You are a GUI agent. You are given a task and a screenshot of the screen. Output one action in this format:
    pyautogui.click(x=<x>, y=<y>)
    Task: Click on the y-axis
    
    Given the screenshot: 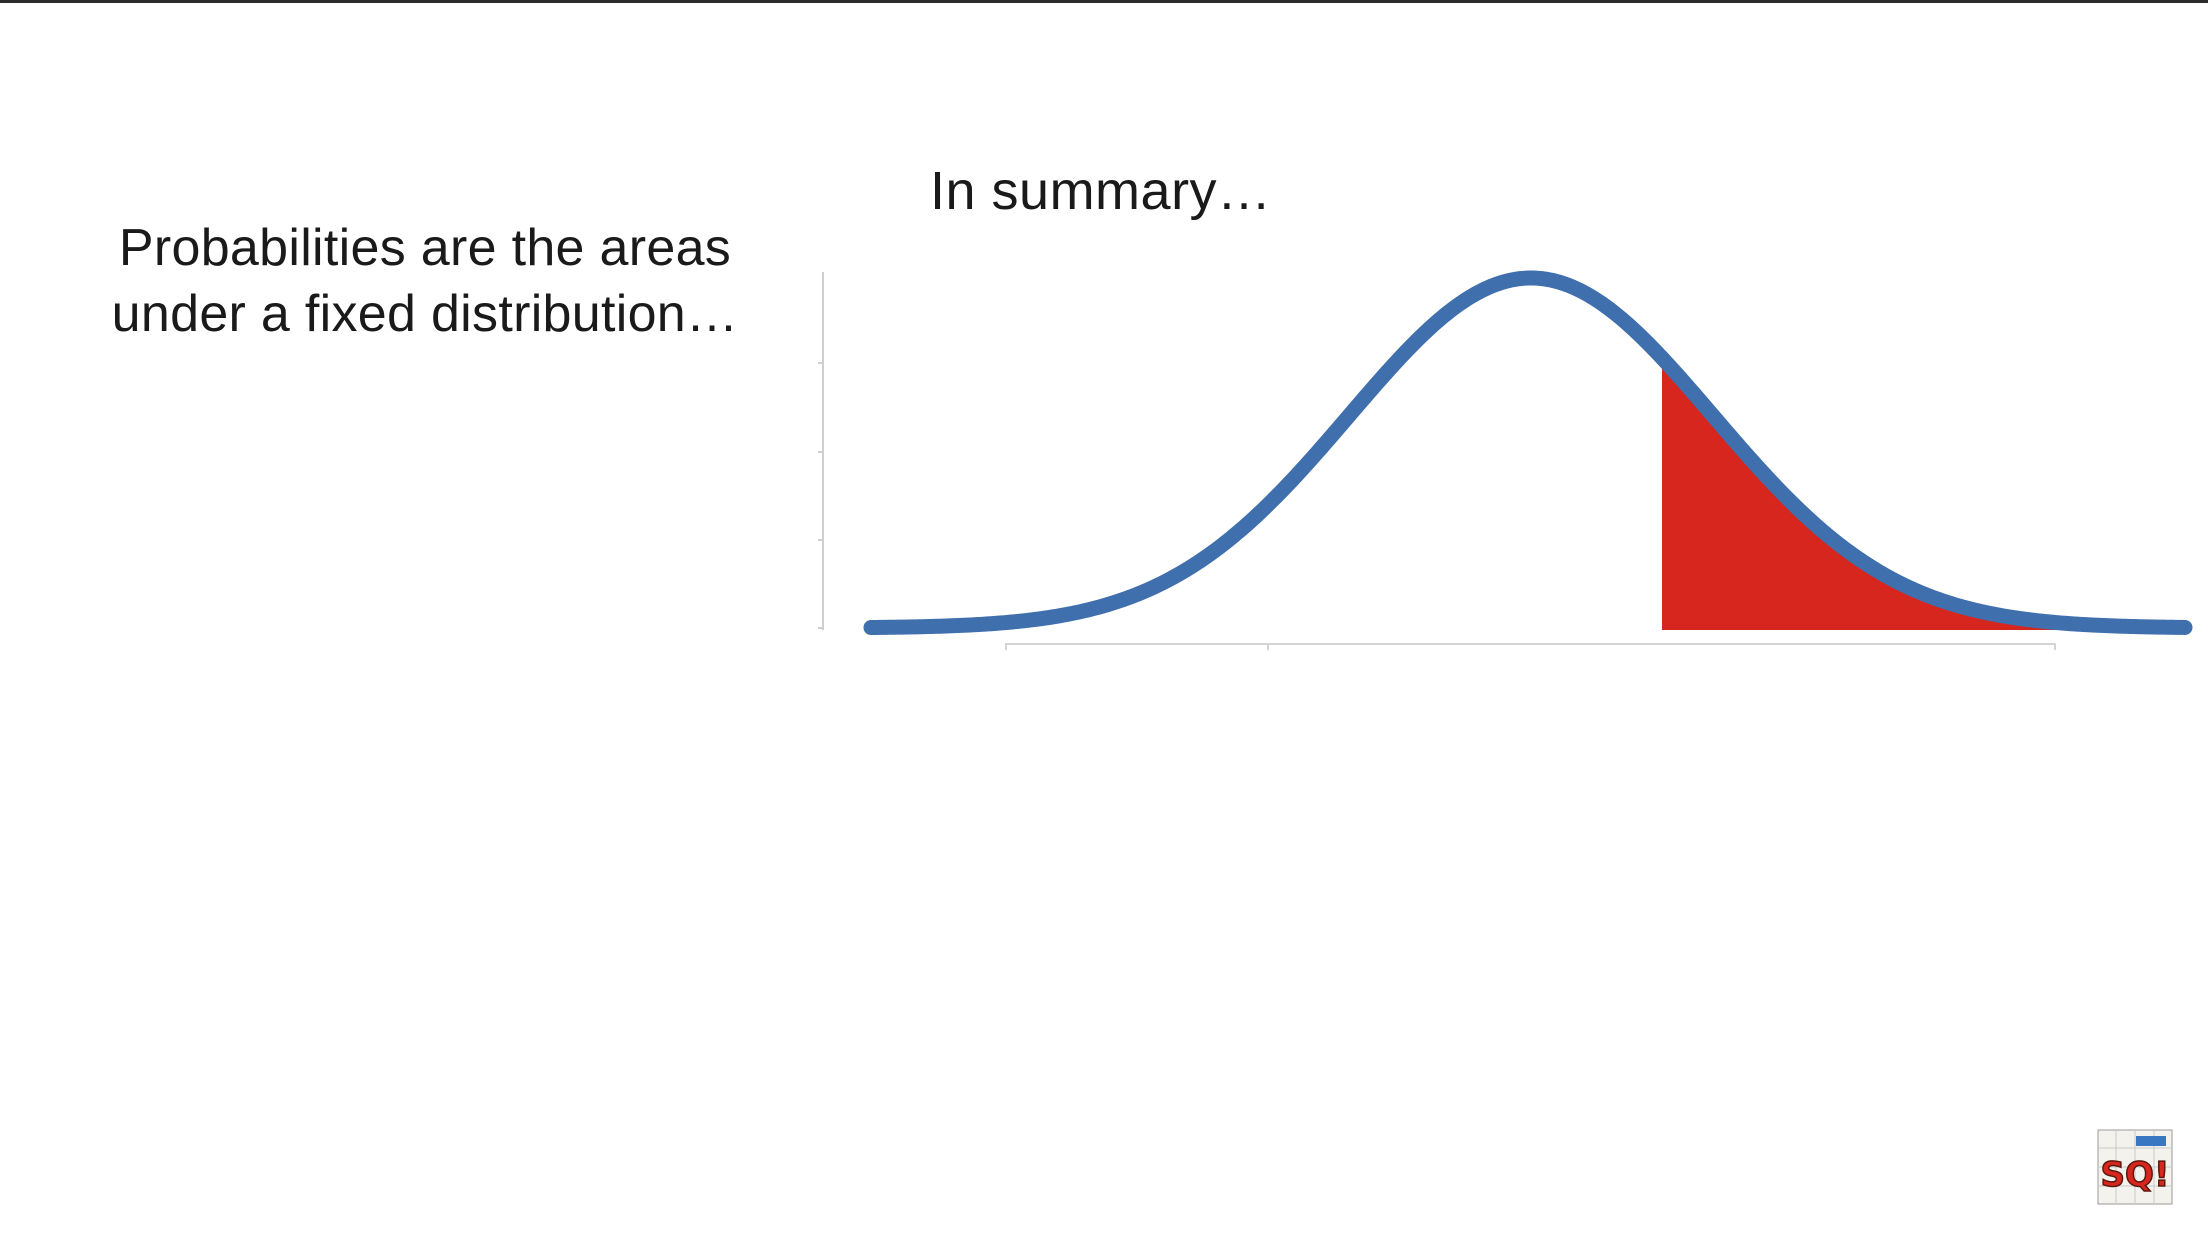 What is the action you would take?
    pyautogui.click(x=821, y=451)
    